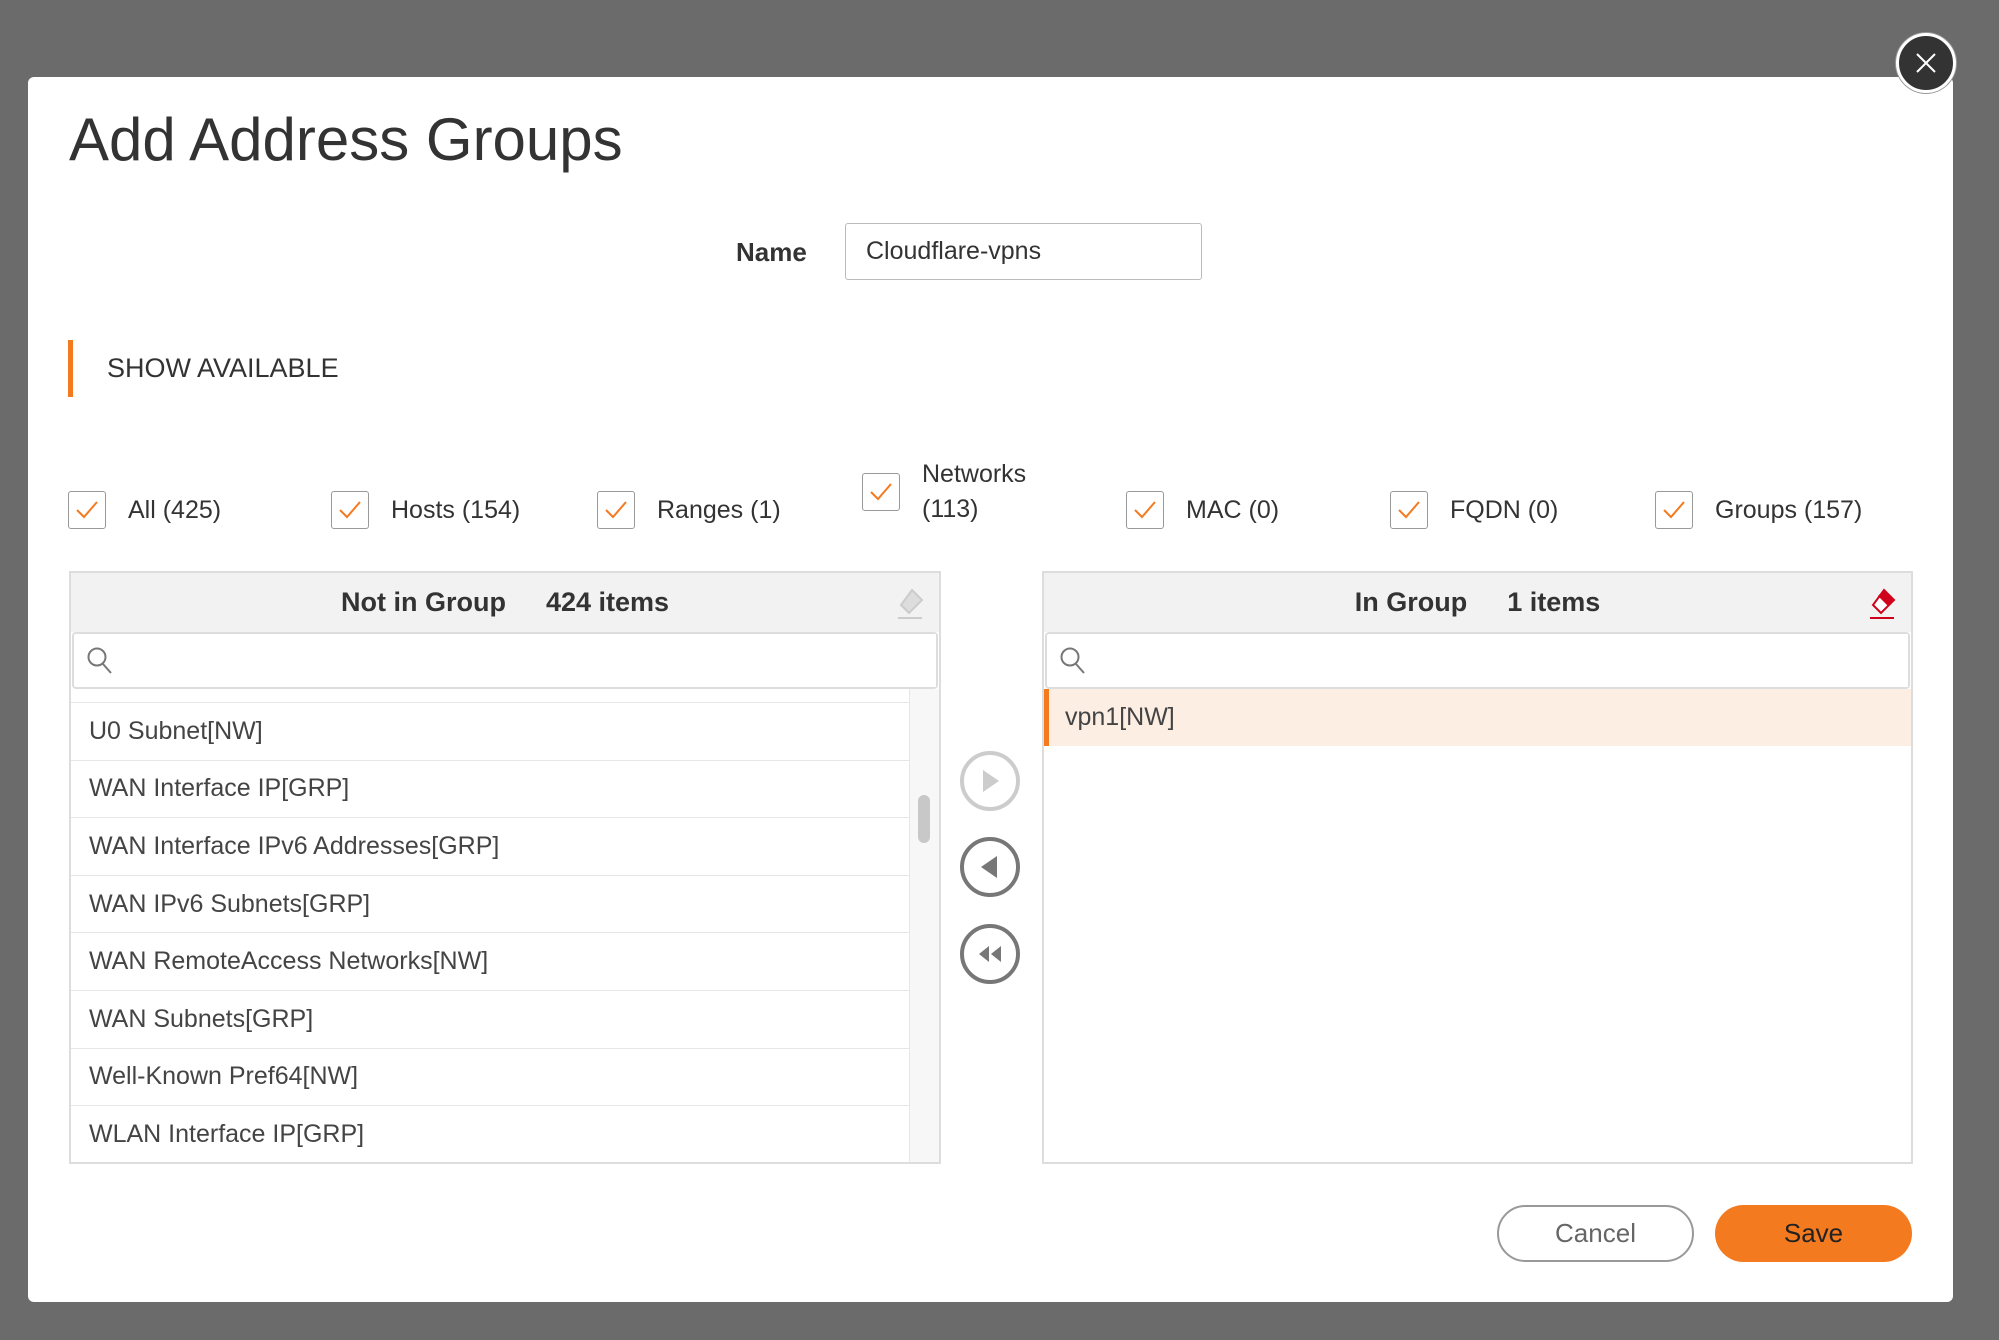 The height and width of the screenshot is (1340, 1999). What do you see at coordinates (490, 847) in the screenshot?
I see `list-item: WAN Interface IPv6 Addresses[GRP]` at bounding box center [490, 847].